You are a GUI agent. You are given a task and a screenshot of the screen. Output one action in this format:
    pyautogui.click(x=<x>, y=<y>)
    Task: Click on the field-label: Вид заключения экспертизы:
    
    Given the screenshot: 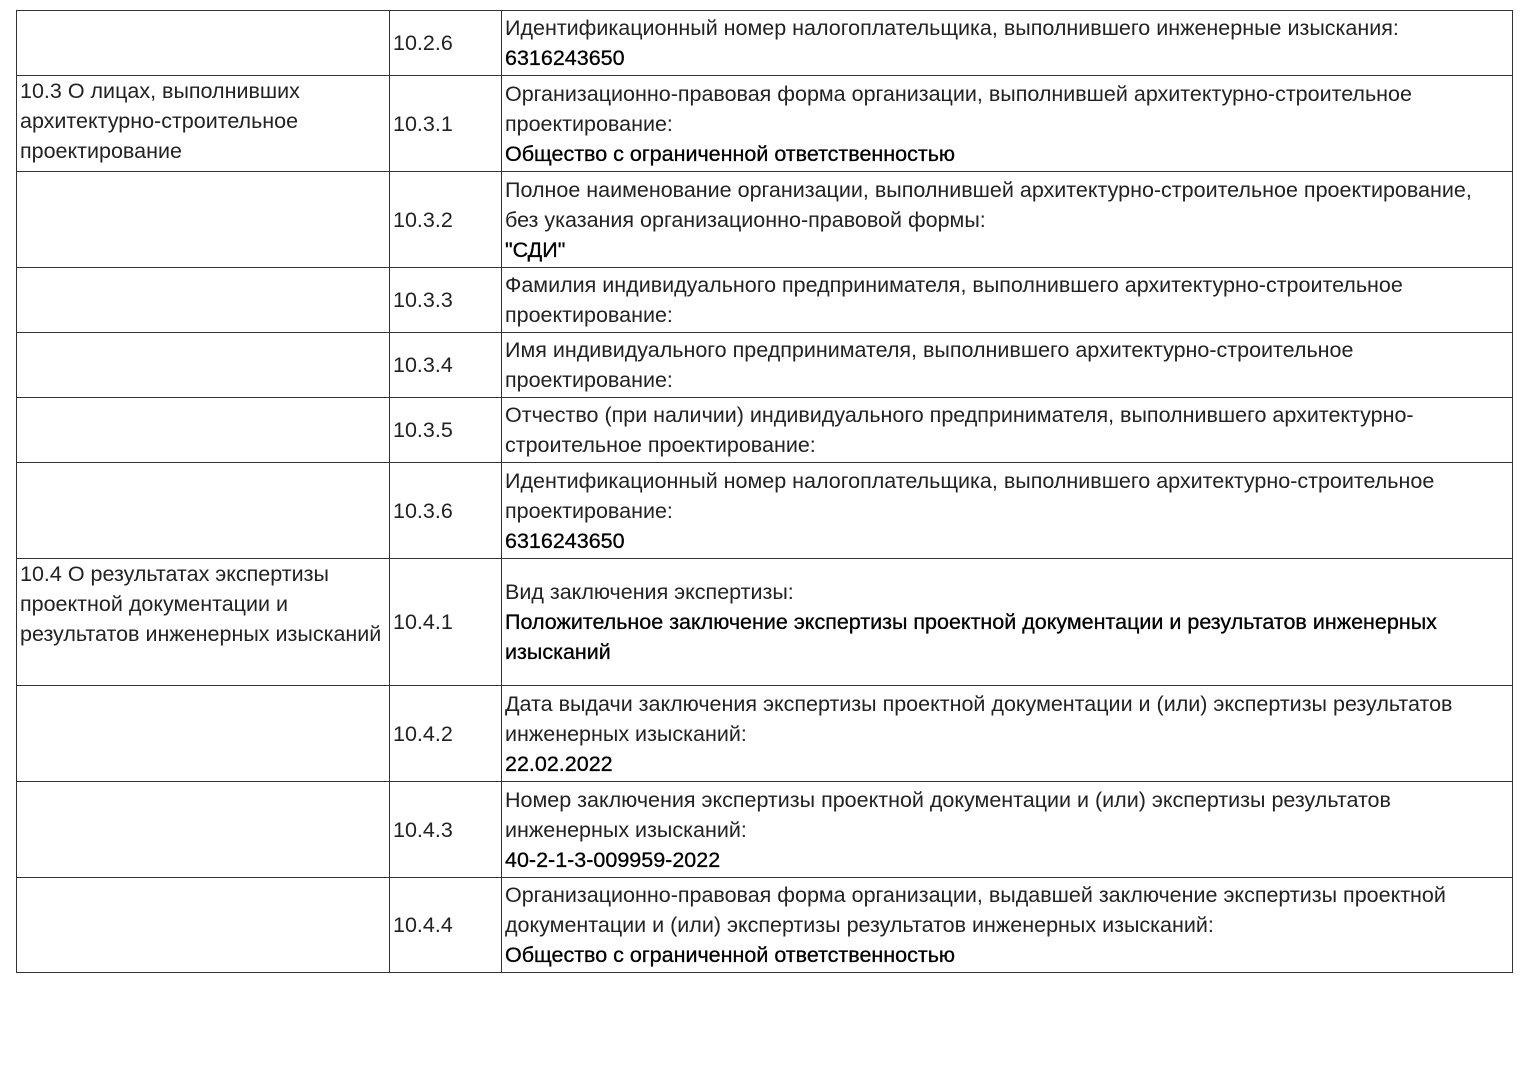 What is the action you would take?
    pyautogui.click(x=649, y=592)
    